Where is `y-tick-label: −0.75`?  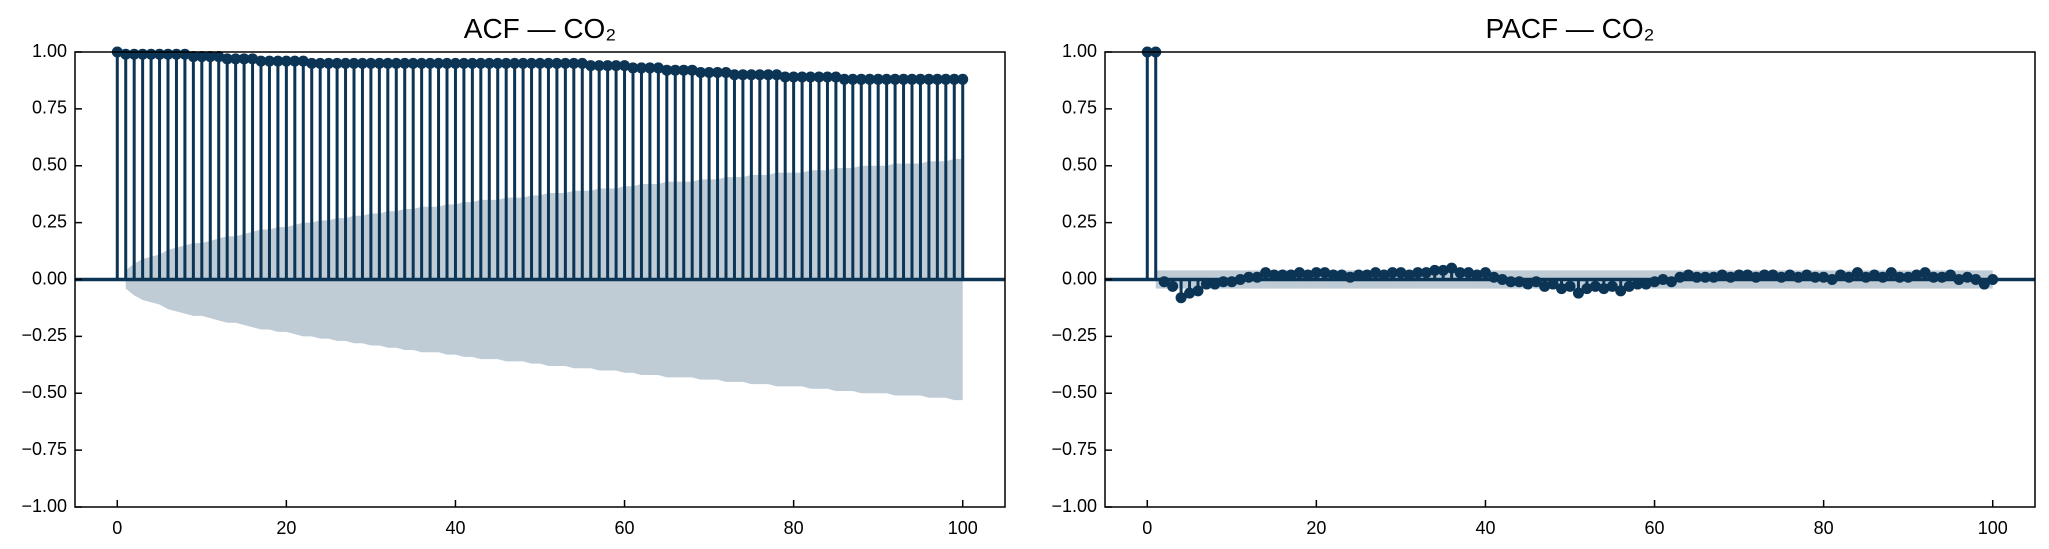 y-tick-label: −0.75 is located at coordinates (1074, 449).